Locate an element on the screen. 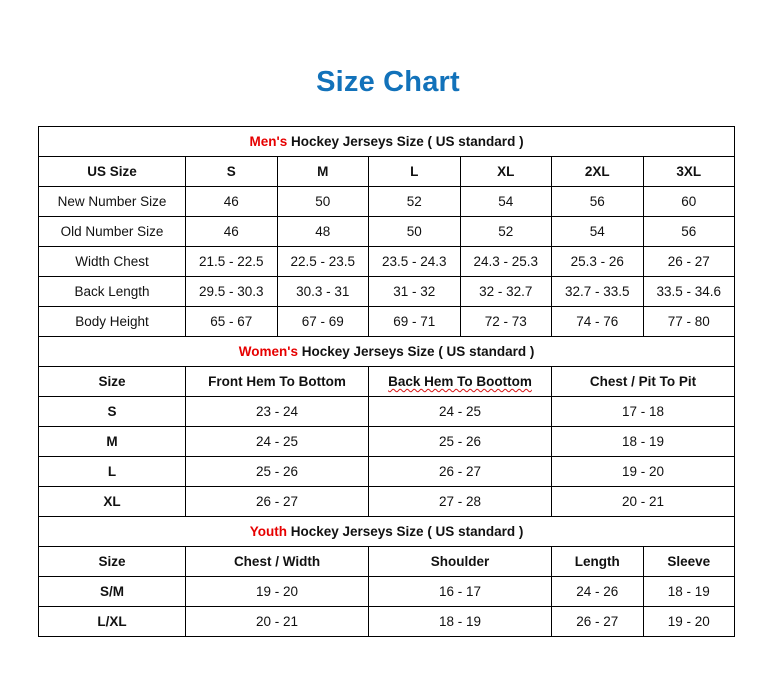 This screenshot has width=776, height=692. cell-womens-2-2: 19 - 20 is located at coordinates (643, 471).